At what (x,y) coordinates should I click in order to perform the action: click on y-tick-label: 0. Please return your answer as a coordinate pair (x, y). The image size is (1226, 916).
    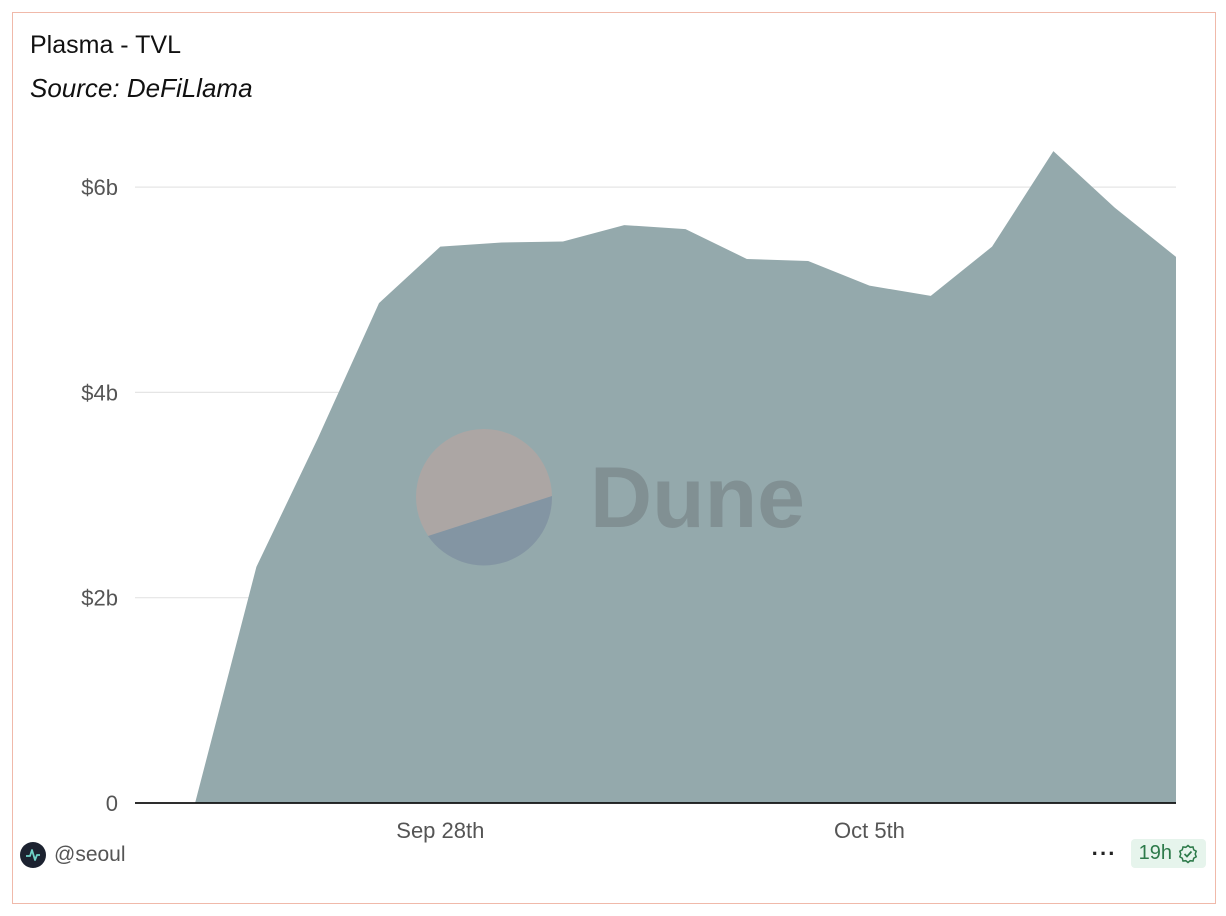
    Looking at the image, I should click on (112, 803).